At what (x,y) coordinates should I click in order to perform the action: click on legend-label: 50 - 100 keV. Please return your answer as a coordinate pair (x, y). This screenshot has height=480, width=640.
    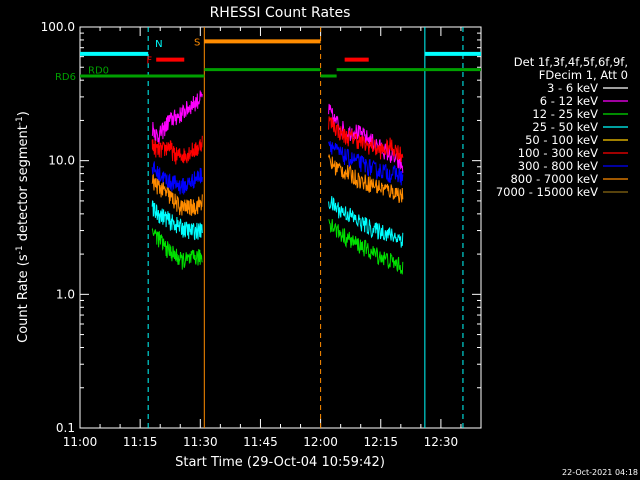
    Looking at the image, I should click on (561, 140).